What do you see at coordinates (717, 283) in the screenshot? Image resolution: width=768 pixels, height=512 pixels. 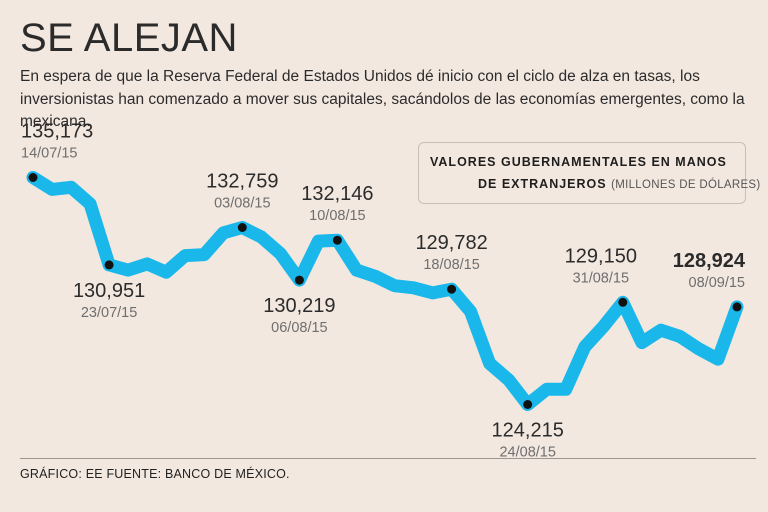 I see `data-label-date: 08/09/15` at bounding box center [717, 283].